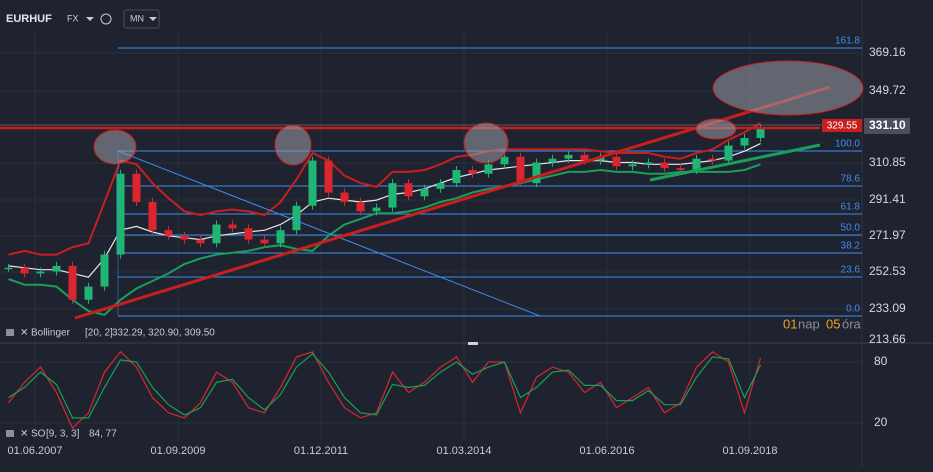  What do you see at coordinates (99, 333) in the screenshot?
I see `bb-params: [20, 2]` at bounding box center [99, 333].